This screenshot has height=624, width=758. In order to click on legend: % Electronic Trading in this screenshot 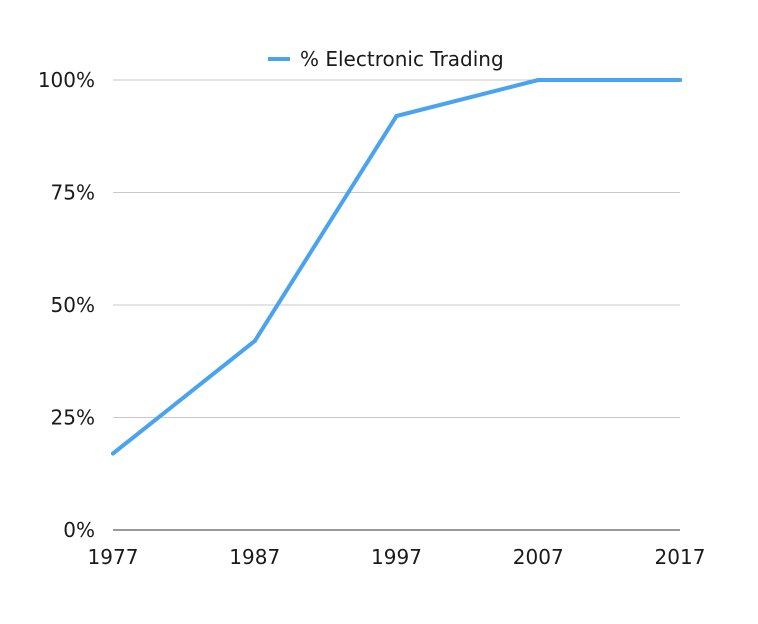, I will do `click(386, 59)`.